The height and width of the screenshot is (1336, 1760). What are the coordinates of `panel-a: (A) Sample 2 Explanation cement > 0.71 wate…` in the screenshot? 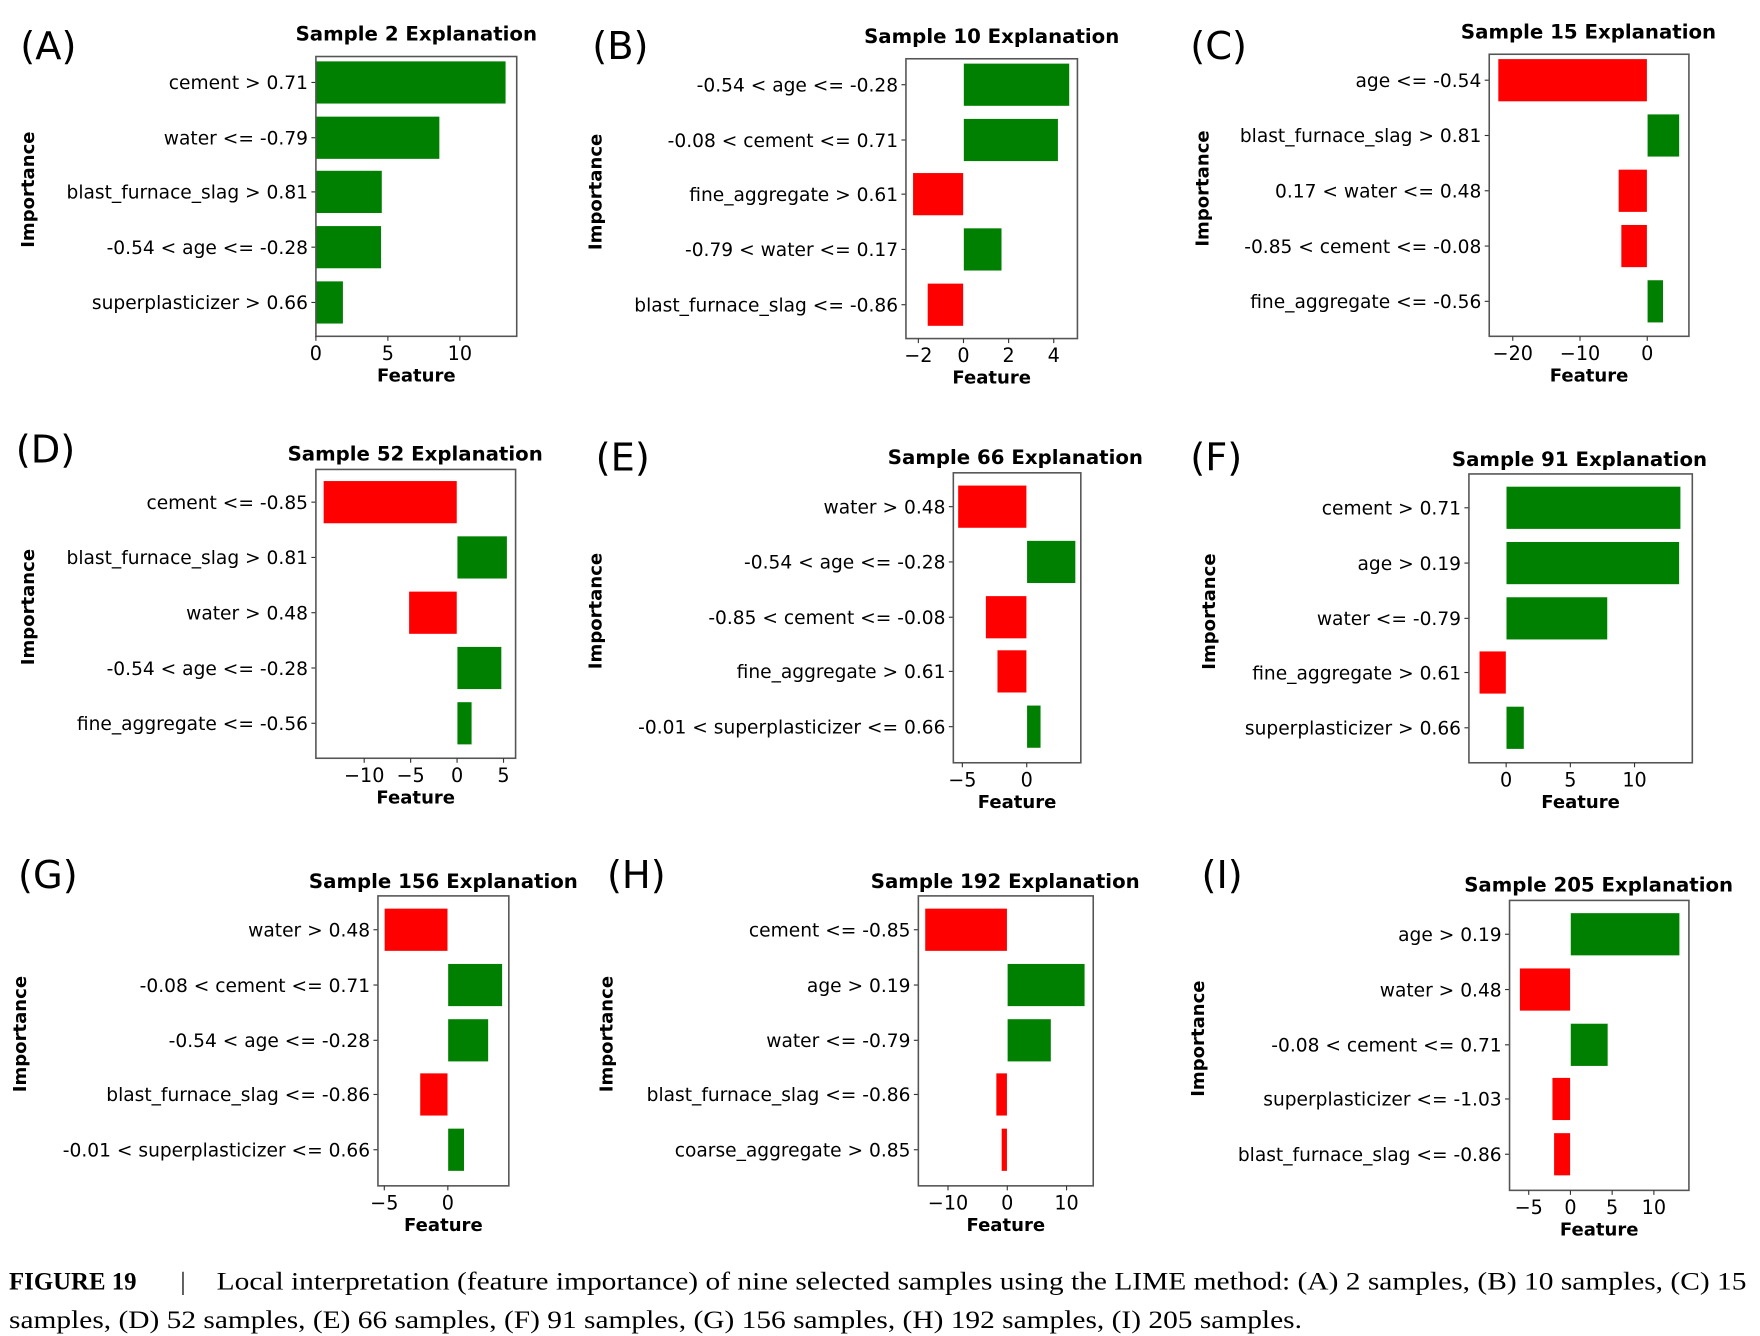 It's located at (277, 205).